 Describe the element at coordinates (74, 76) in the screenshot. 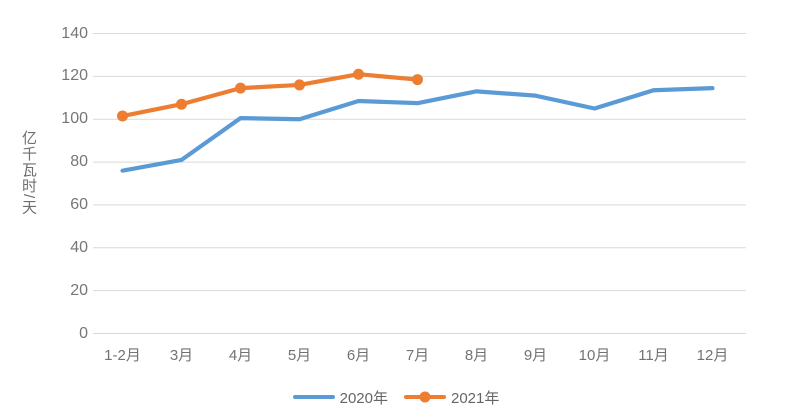

I see `y-tick-label: 120` at that location.